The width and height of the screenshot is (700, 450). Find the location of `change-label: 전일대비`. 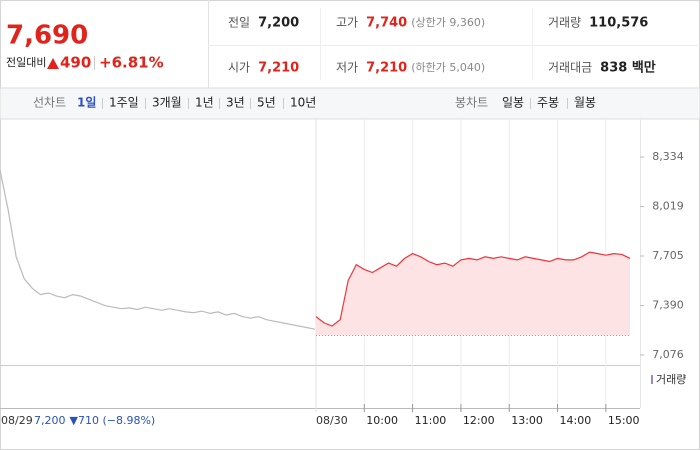

change-label: 전일대비 is located at coordinates (26, 62).